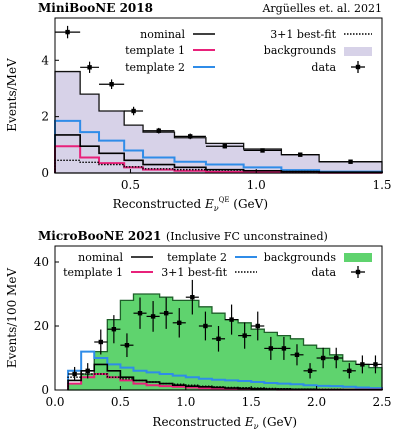 Image resolution: width=408 pixels, height=433 pixels. What do you see at coordinates (45, 173) in the screenshot?
I see `miniboone-ytick-label: 0` at bounding box center [45, 173].